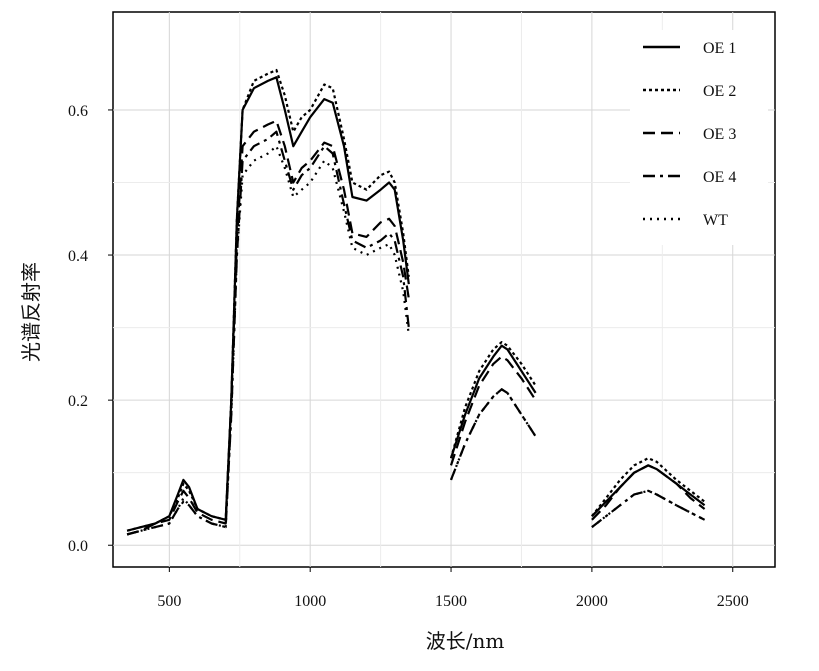 The width and height of the screenshot is (819, 671). I want to click on x-tick-label: 1000, so click(310, 601).